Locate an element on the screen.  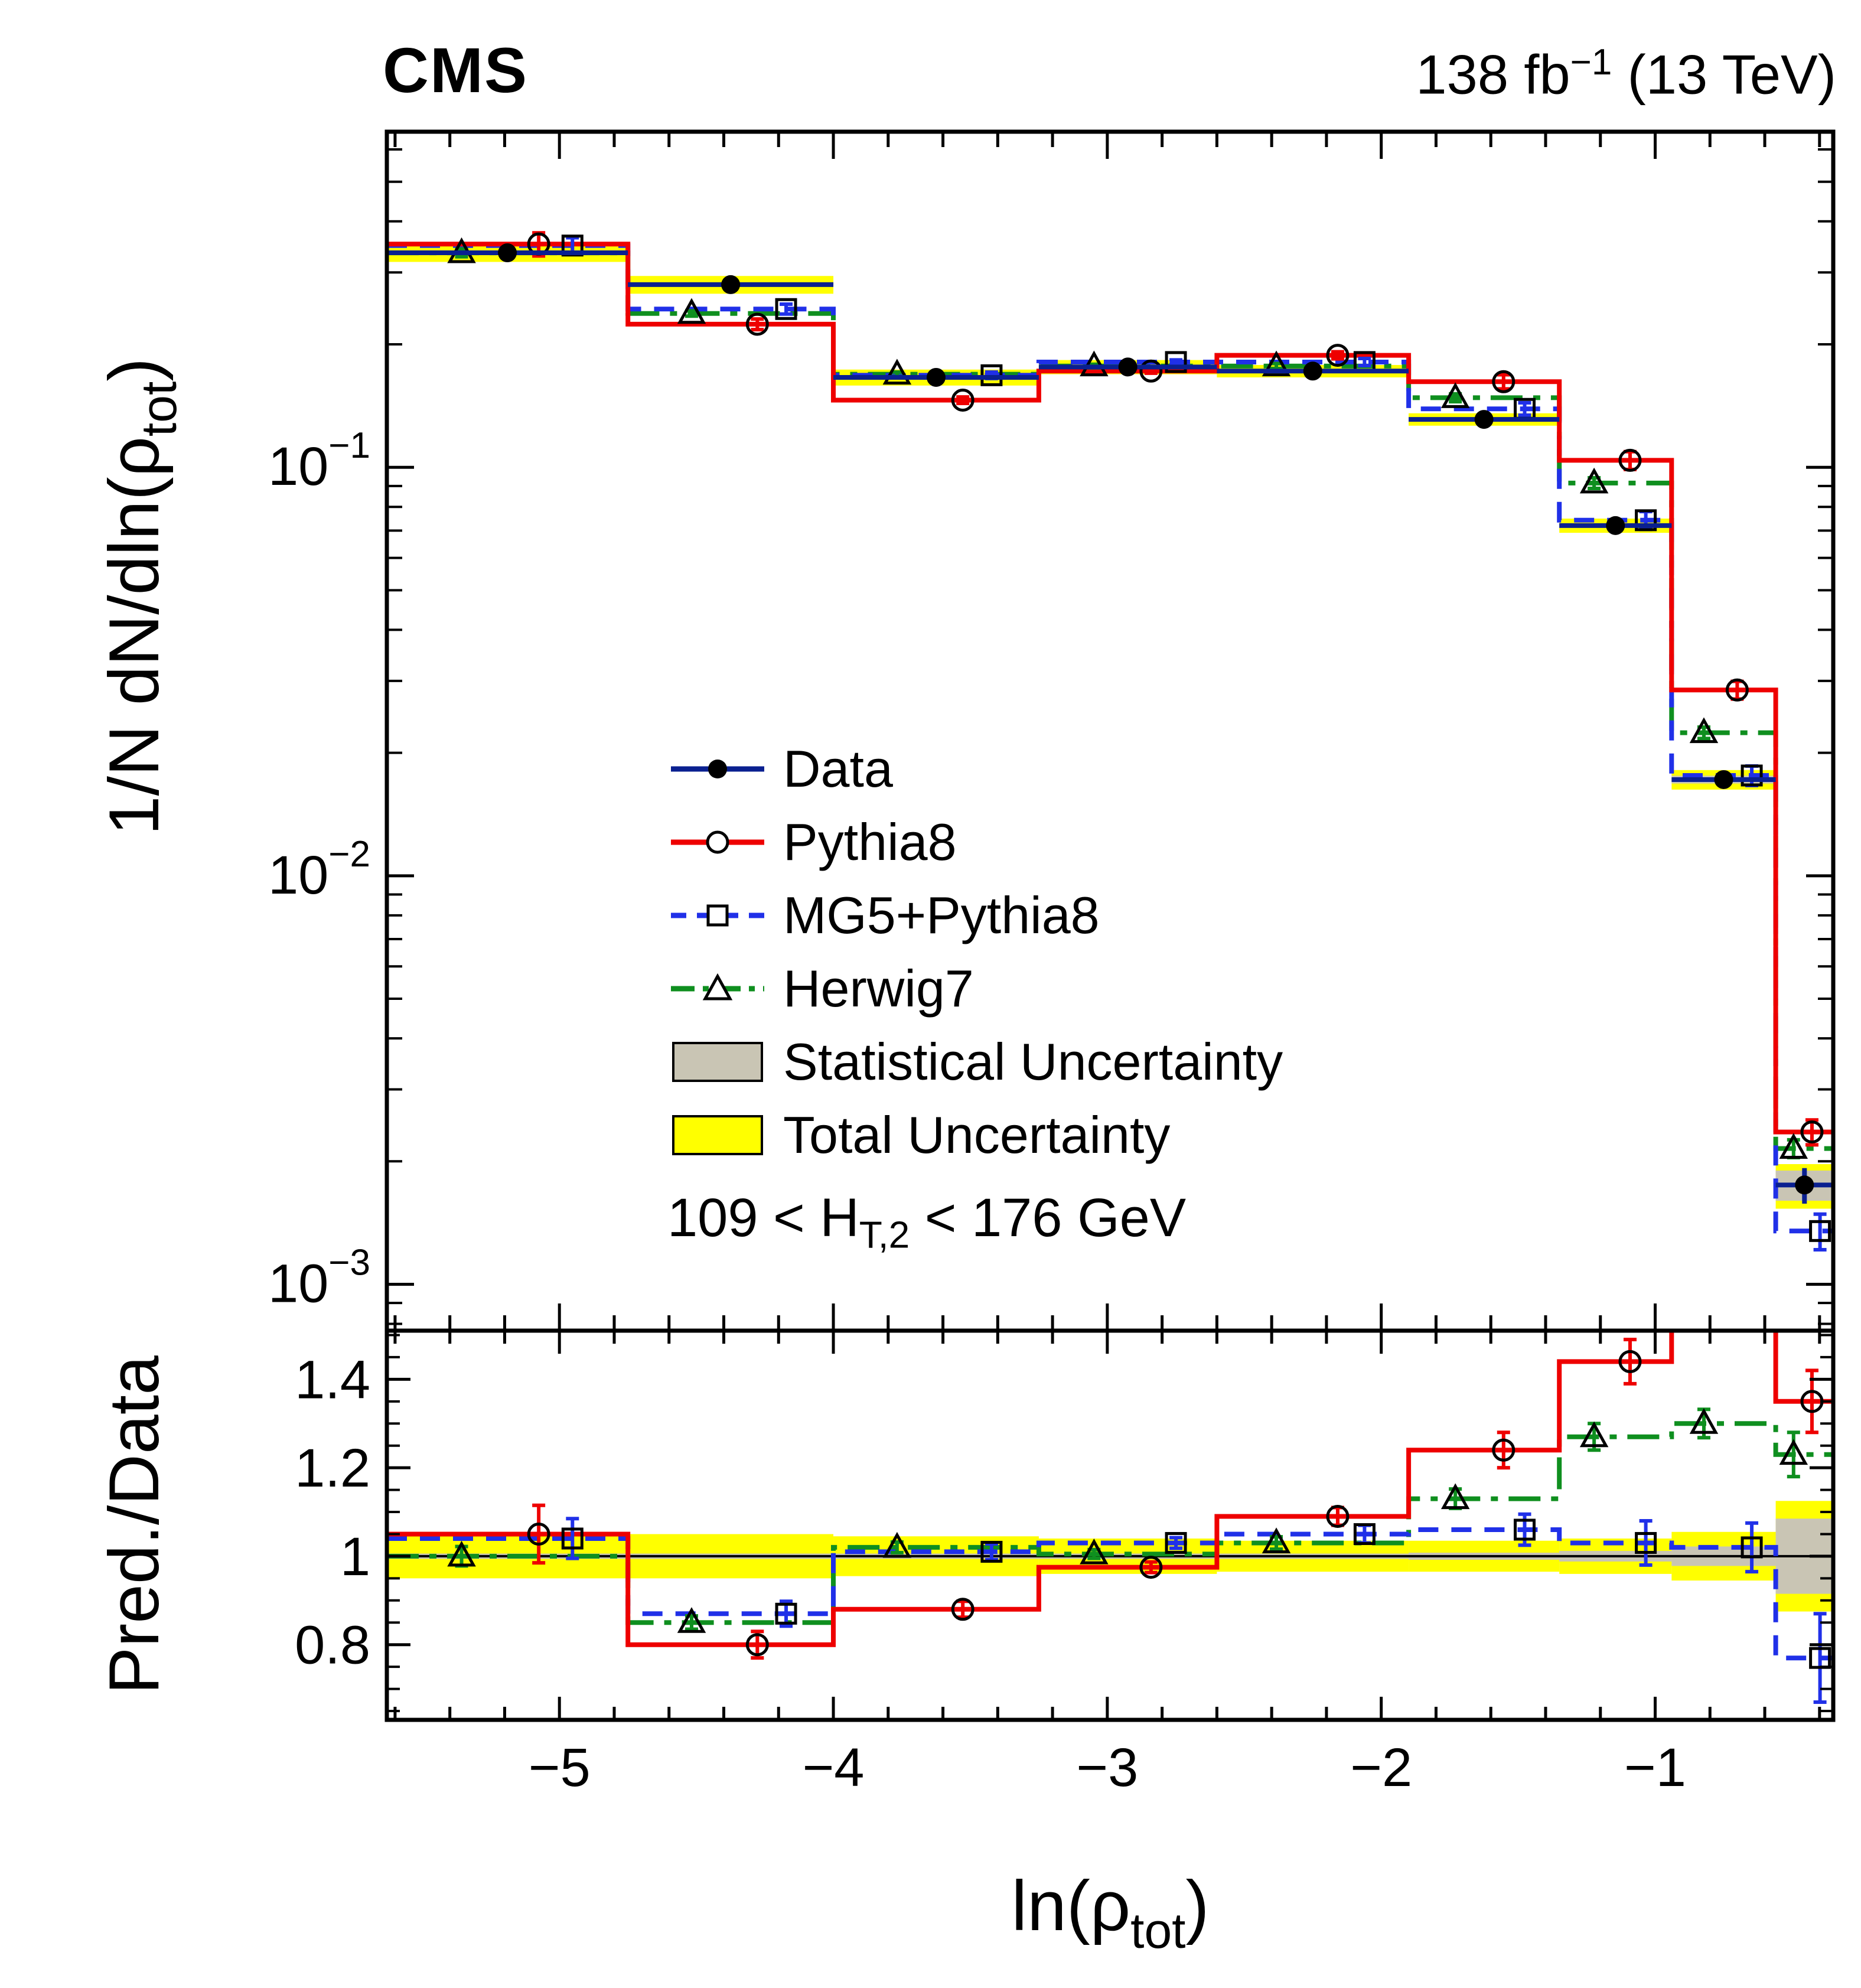
svg-text: −4 is located at coordinates (834, 1768).